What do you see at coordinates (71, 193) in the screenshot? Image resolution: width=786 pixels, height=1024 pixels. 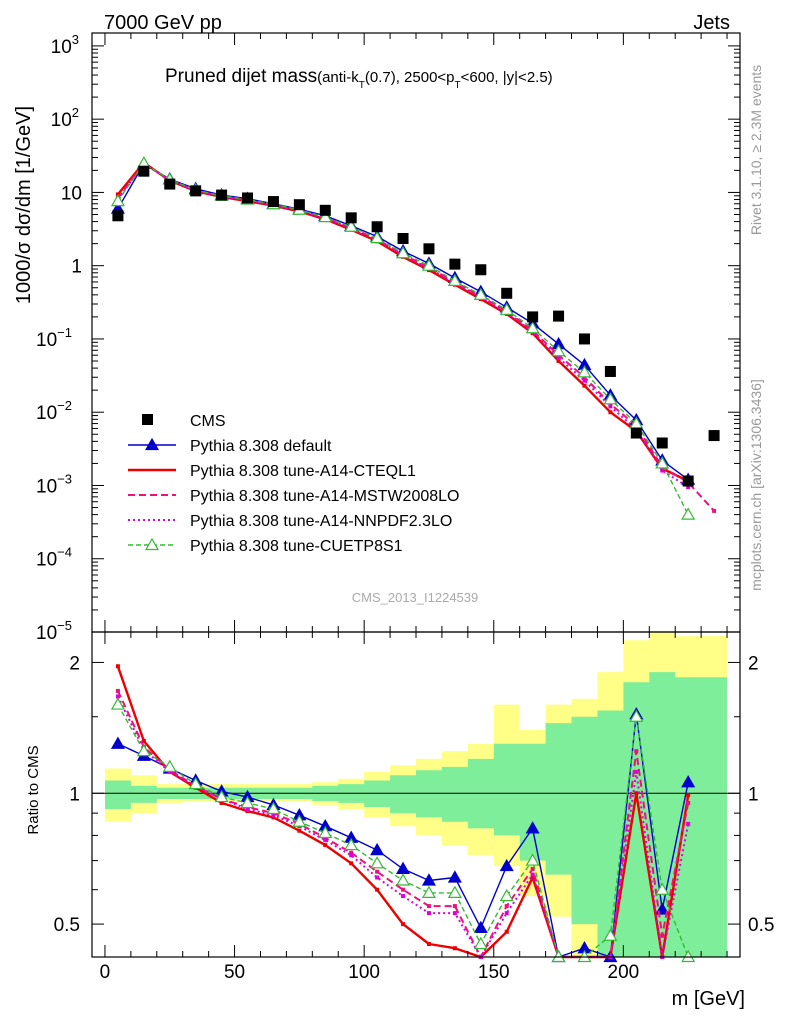 I see `y-tick-label: 10` at bounding box center [71, 193].